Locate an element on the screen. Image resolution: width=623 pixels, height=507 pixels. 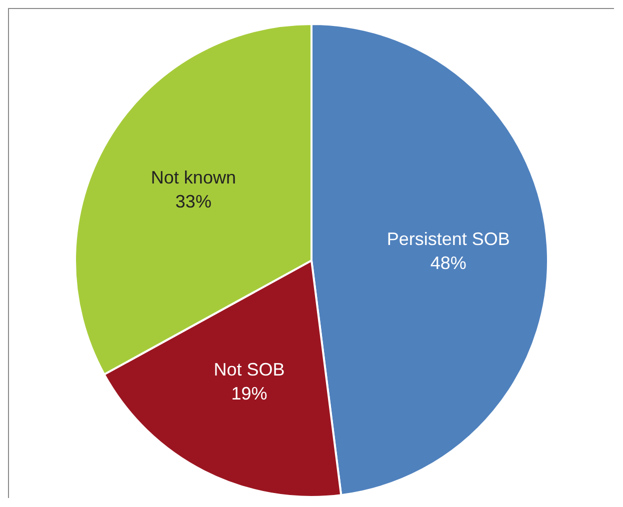
data-label: 33% is located at coordinates (193, 202).